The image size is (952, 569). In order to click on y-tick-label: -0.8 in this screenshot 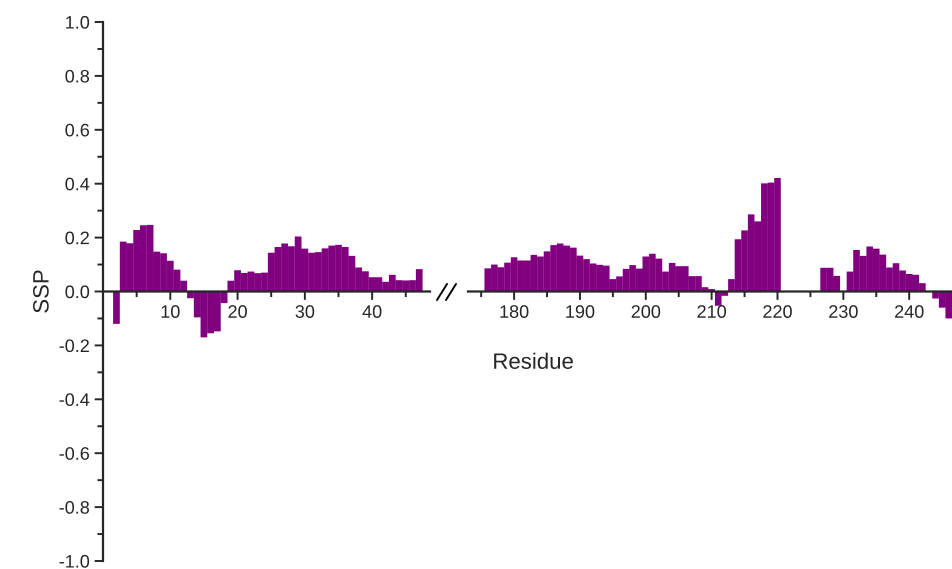, I will do `click(75, 507)`.